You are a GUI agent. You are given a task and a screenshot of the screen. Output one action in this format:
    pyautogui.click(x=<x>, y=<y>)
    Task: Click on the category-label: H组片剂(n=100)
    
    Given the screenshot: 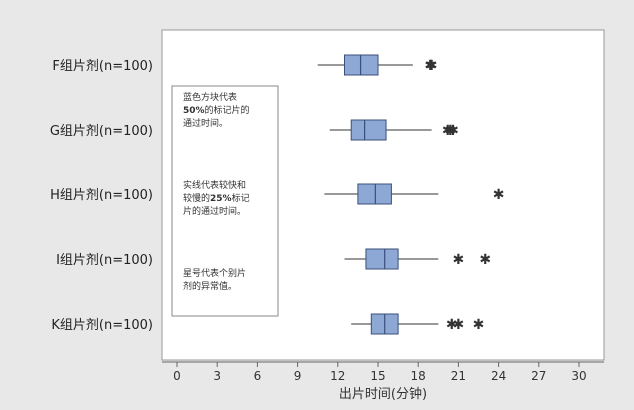 What is the action you would take?
    pyautogui.click(x=101, y=195)
    